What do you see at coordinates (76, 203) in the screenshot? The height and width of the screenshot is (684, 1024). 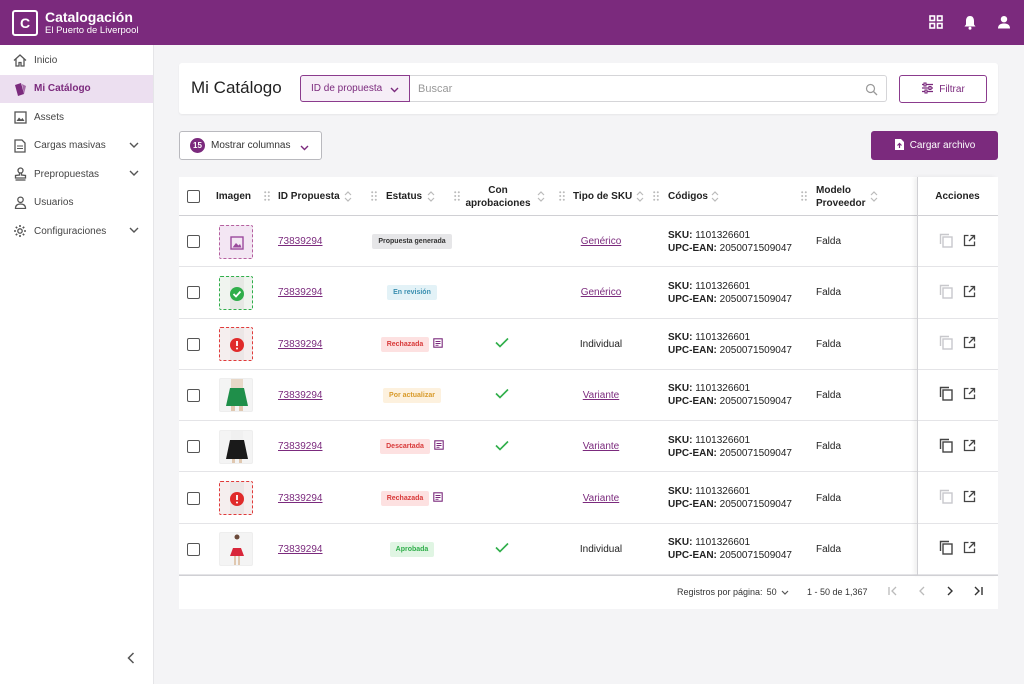 I see `sidebar-item-usuarios: Usuarios` at bounding box center [76, 203].